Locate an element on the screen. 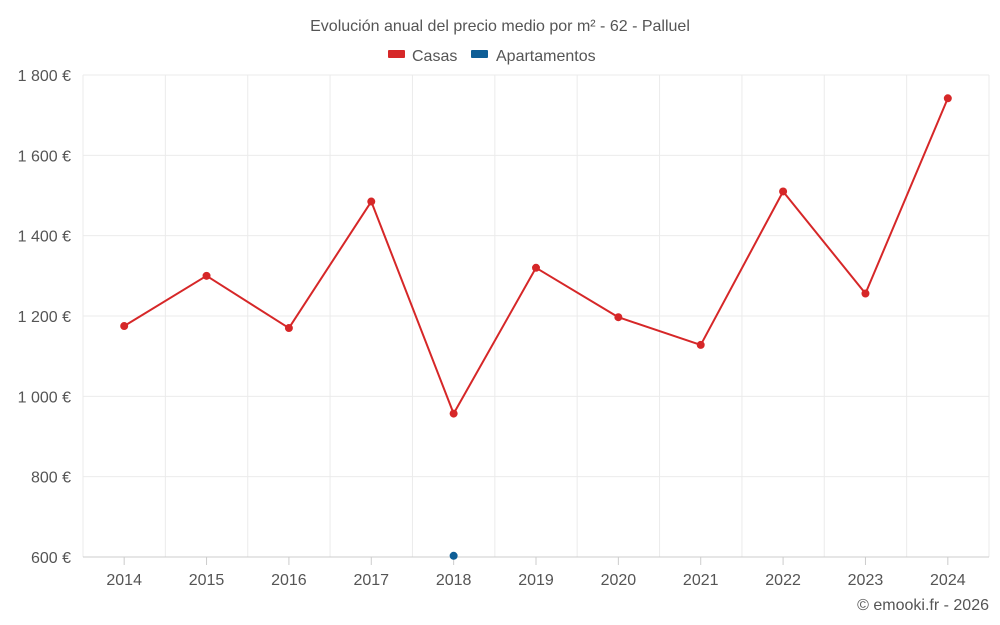  credit-text: © emooki.fr - 2026 is located at coordinates (923, 605).